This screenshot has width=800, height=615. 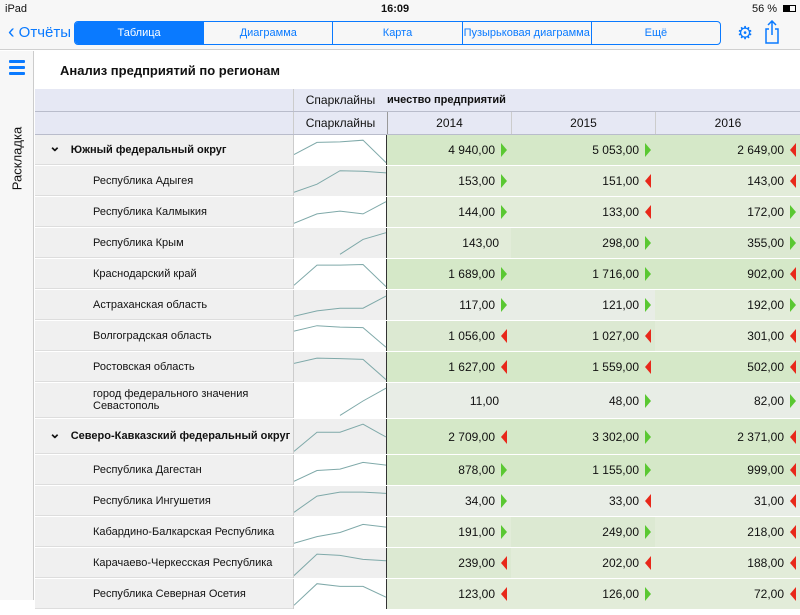 What do you see at coordinates (765, 9) in the screenshot?
I see `battery-level: 56 %` at bounding box center [765, 9].